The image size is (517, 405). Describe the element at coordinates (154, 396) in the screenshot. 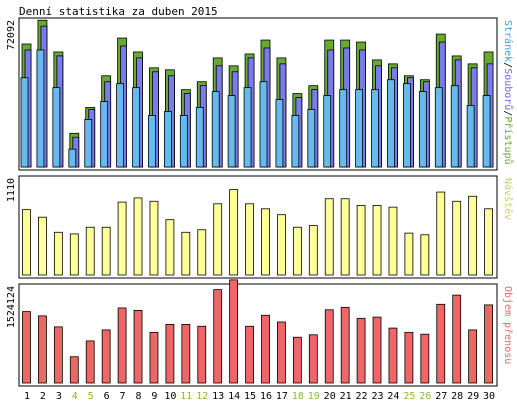

I see `x-label-day-9: 9` at that location.